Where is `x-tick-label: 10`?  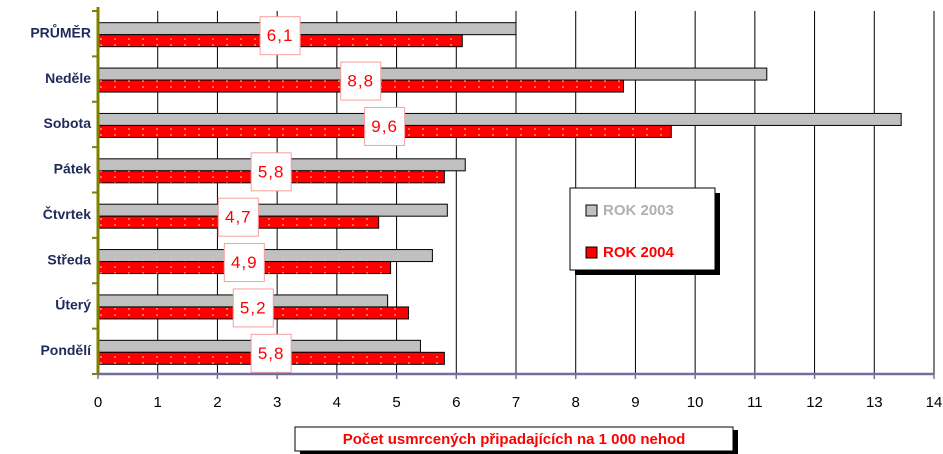 x-tick-label: 10 is located at coordinates (695, 402).